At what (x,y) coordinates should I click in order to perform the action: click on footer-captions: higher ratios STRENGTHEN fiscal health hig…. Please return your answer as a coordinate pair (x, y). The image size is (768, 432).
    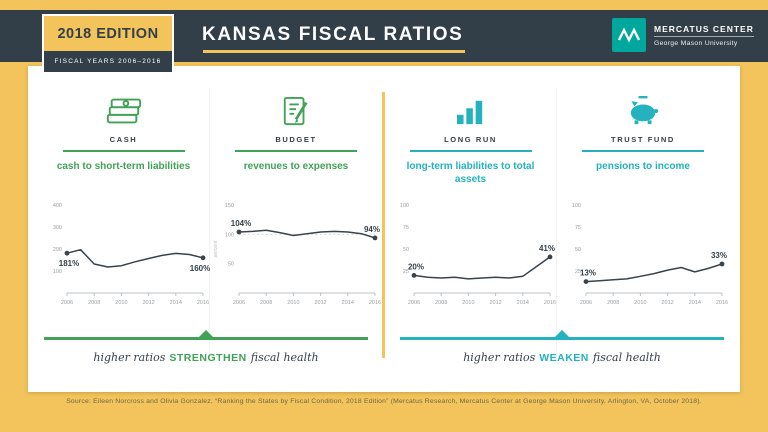
    Looking at the image, I should click on (384, 358).